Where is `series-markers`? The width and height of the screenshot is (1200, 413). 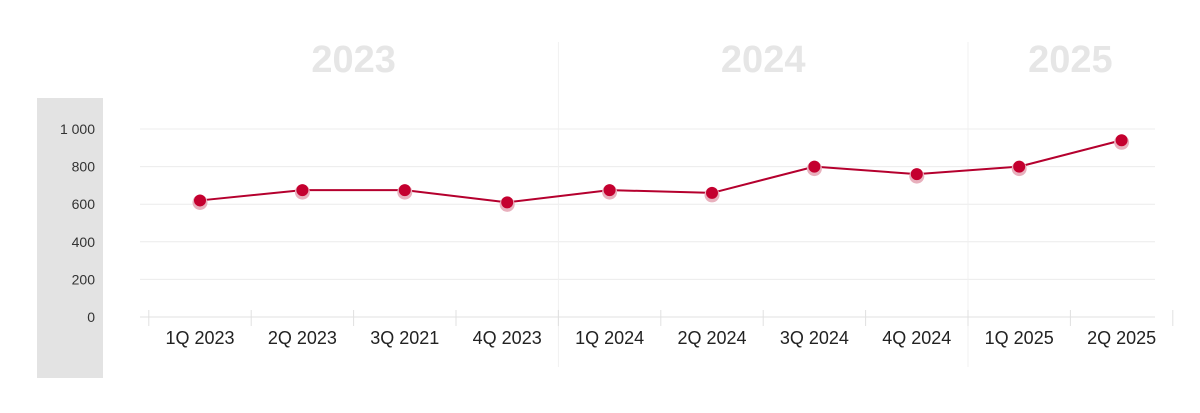 series-markers is located at coordinates (661, 173).